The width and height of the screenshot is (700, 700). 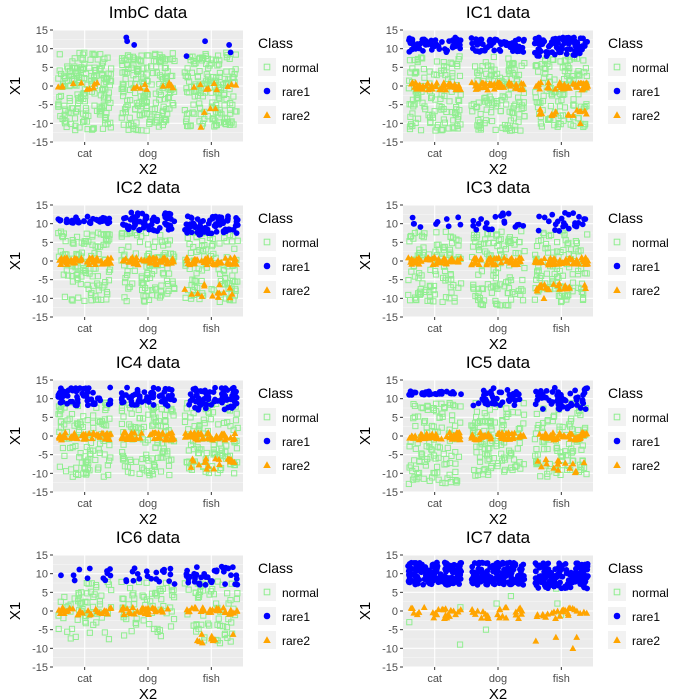 What do you see at coordinates (45, 612) in the screenshot?
I see `y-tick-label: 0` at bounding box center [45, 612].